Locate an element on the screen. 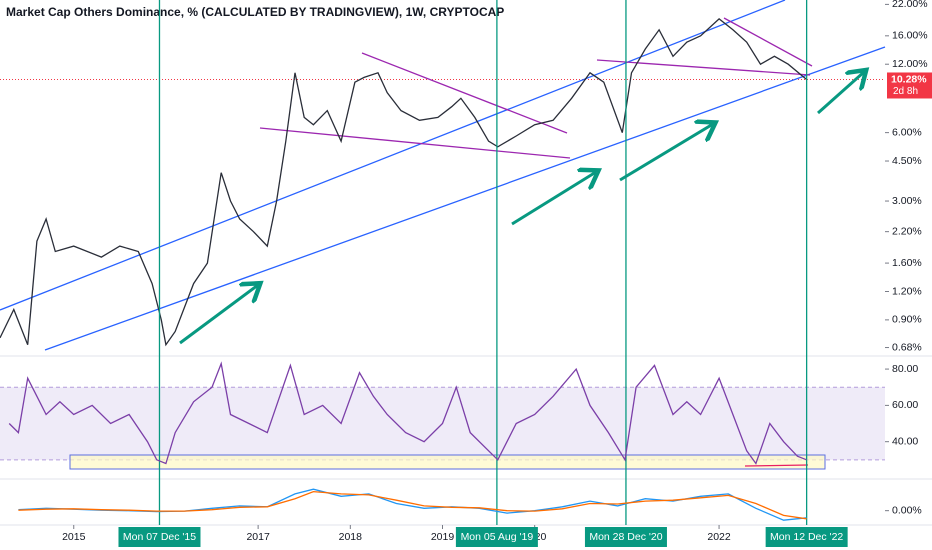 Image resolution: width=932 pixels, height=550 pixels. y-tick-label: 16.00% is located at coordinates (910, 36).